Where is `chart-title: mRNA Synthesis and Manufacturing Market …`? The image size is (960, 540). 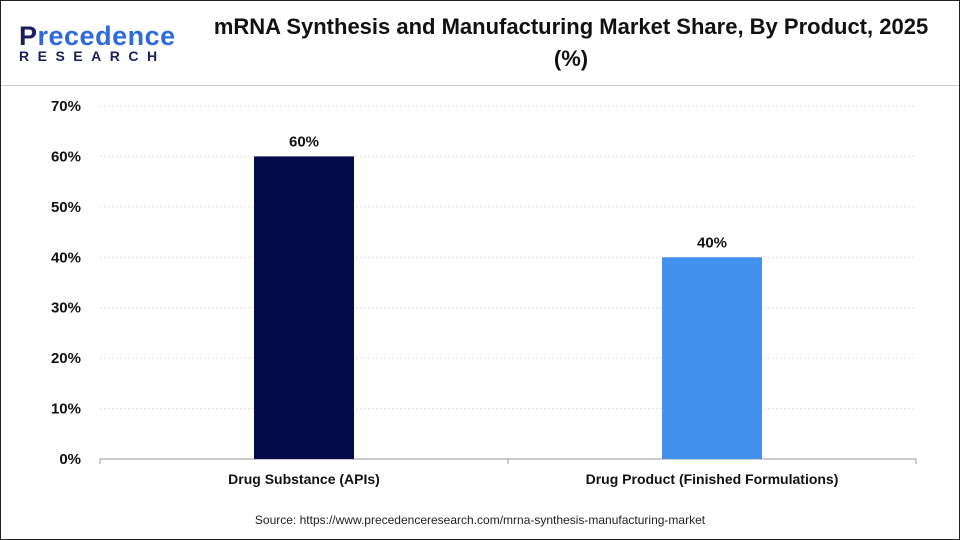 chart-title: mRNA Synthesis and Manufacturing Market … is located at coordinates (571, 42).